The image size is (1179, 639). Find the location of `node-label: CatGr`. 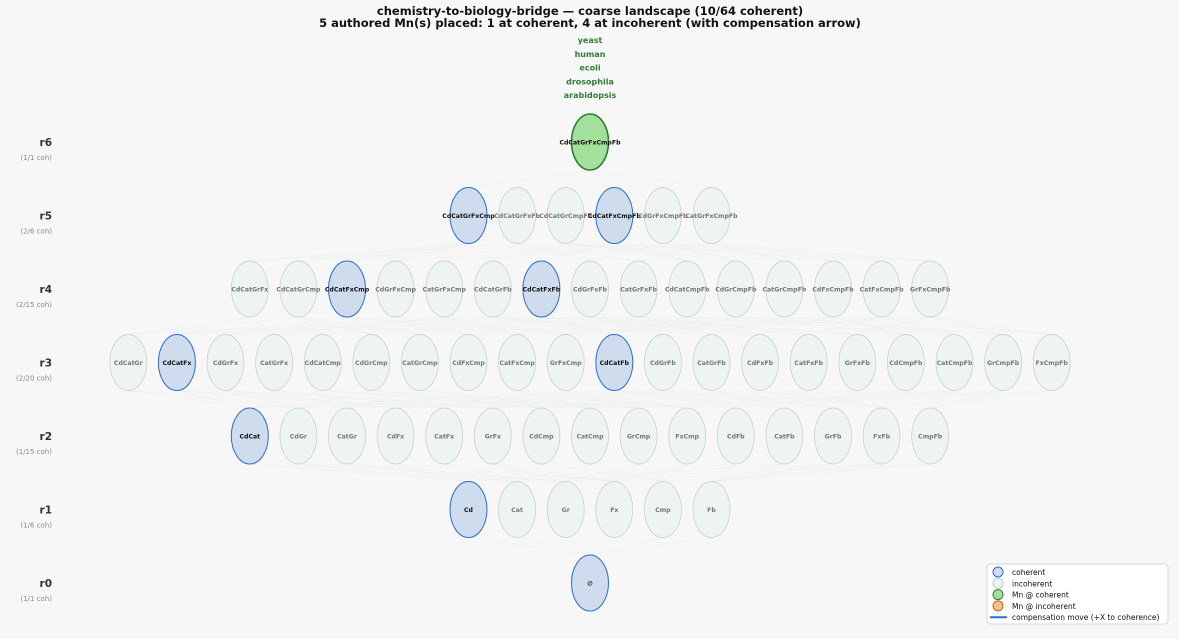

node-label: CatGr is located at coordinates (347, 437).